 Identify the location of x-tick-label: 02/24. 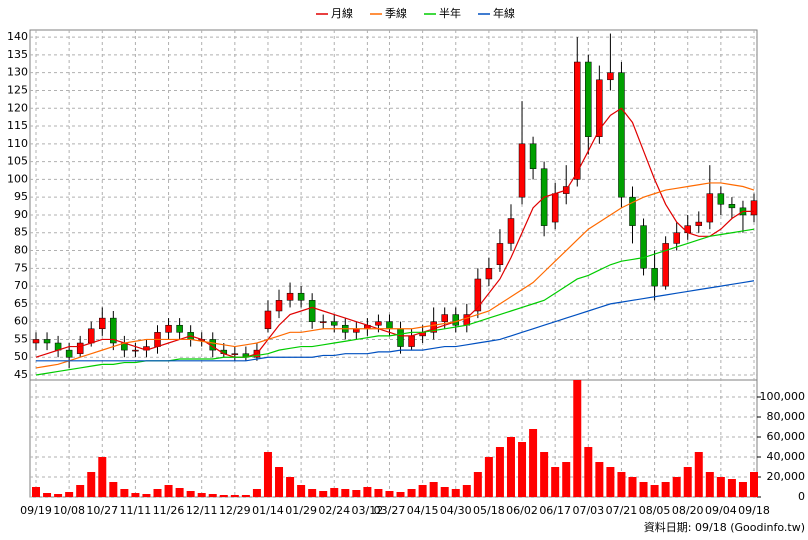
(334, 510).